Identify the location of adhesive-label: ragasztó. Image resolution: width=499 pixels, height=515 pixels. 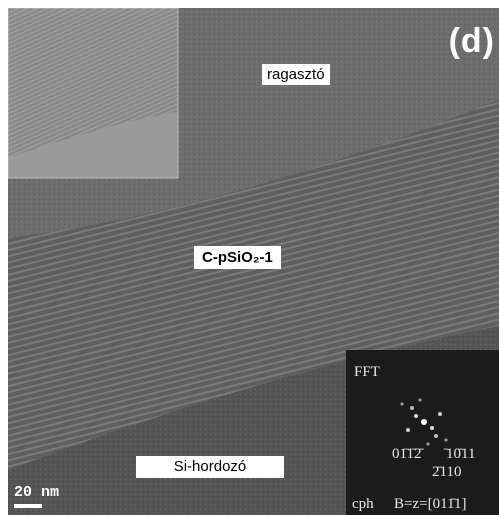
(296, 74).